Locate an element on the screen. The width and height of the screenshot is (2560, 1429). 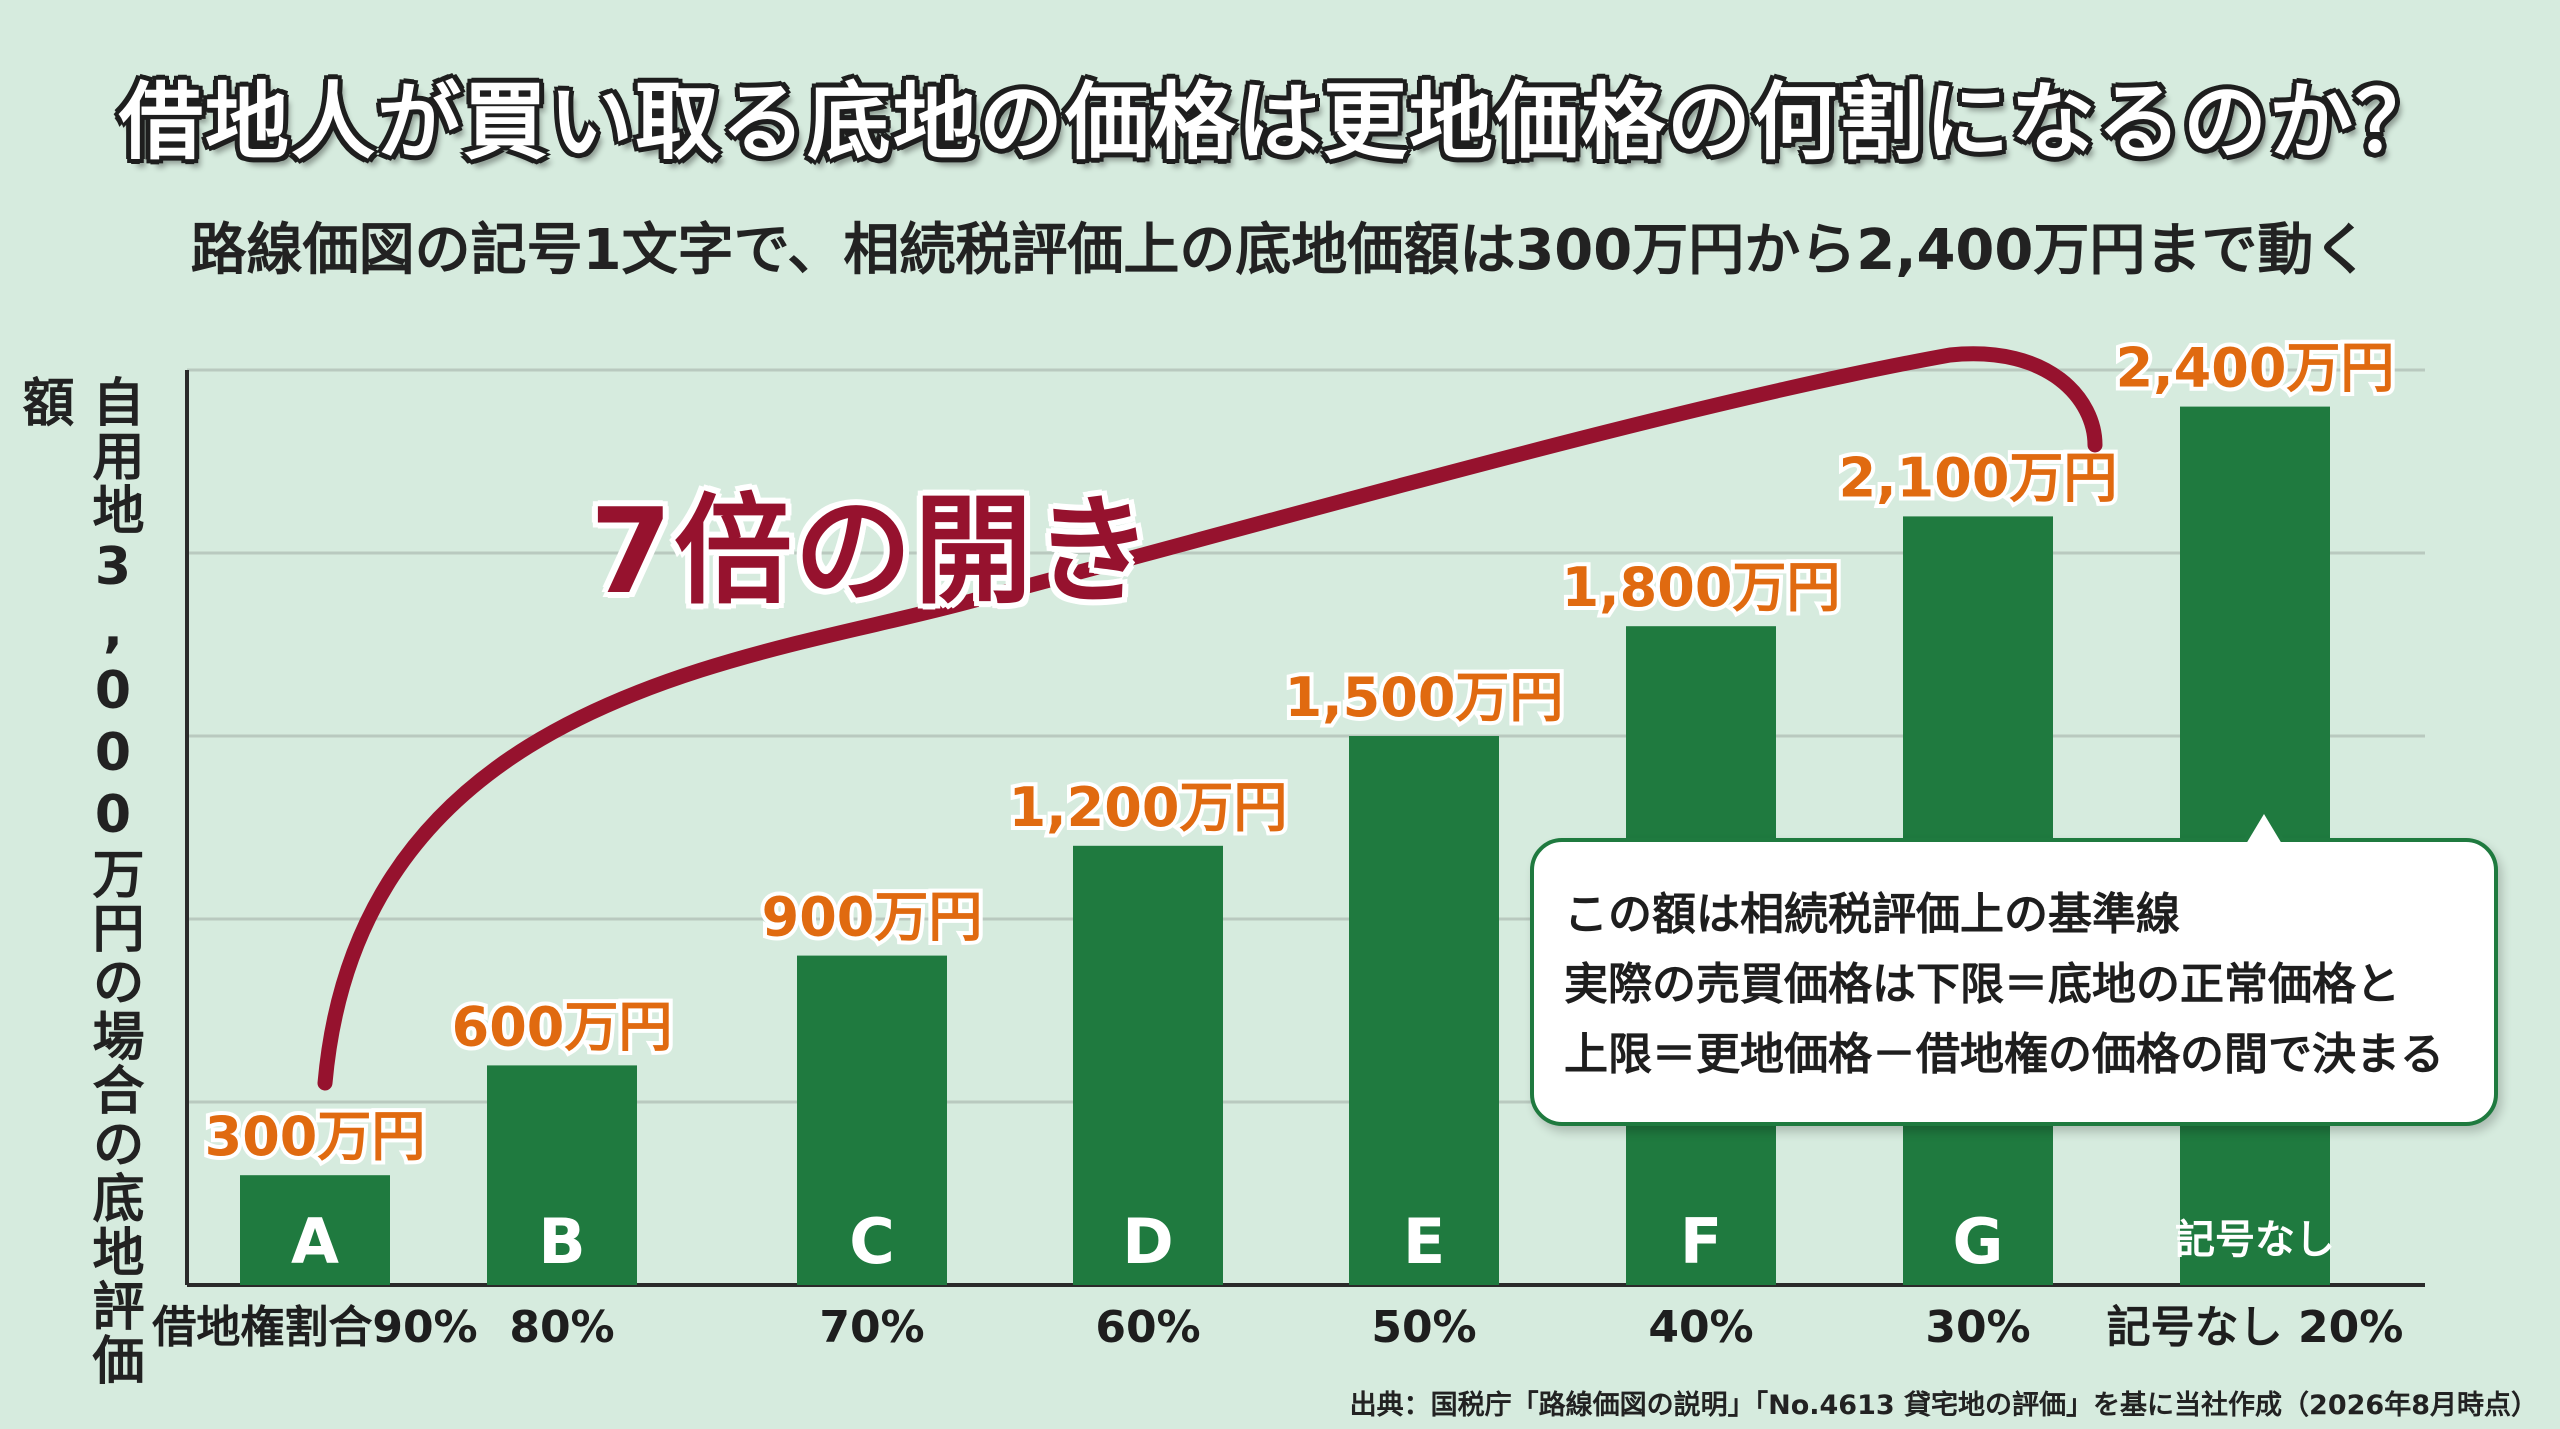
x-tick-label-5: 40% is located at coordinates (1700, 1327).